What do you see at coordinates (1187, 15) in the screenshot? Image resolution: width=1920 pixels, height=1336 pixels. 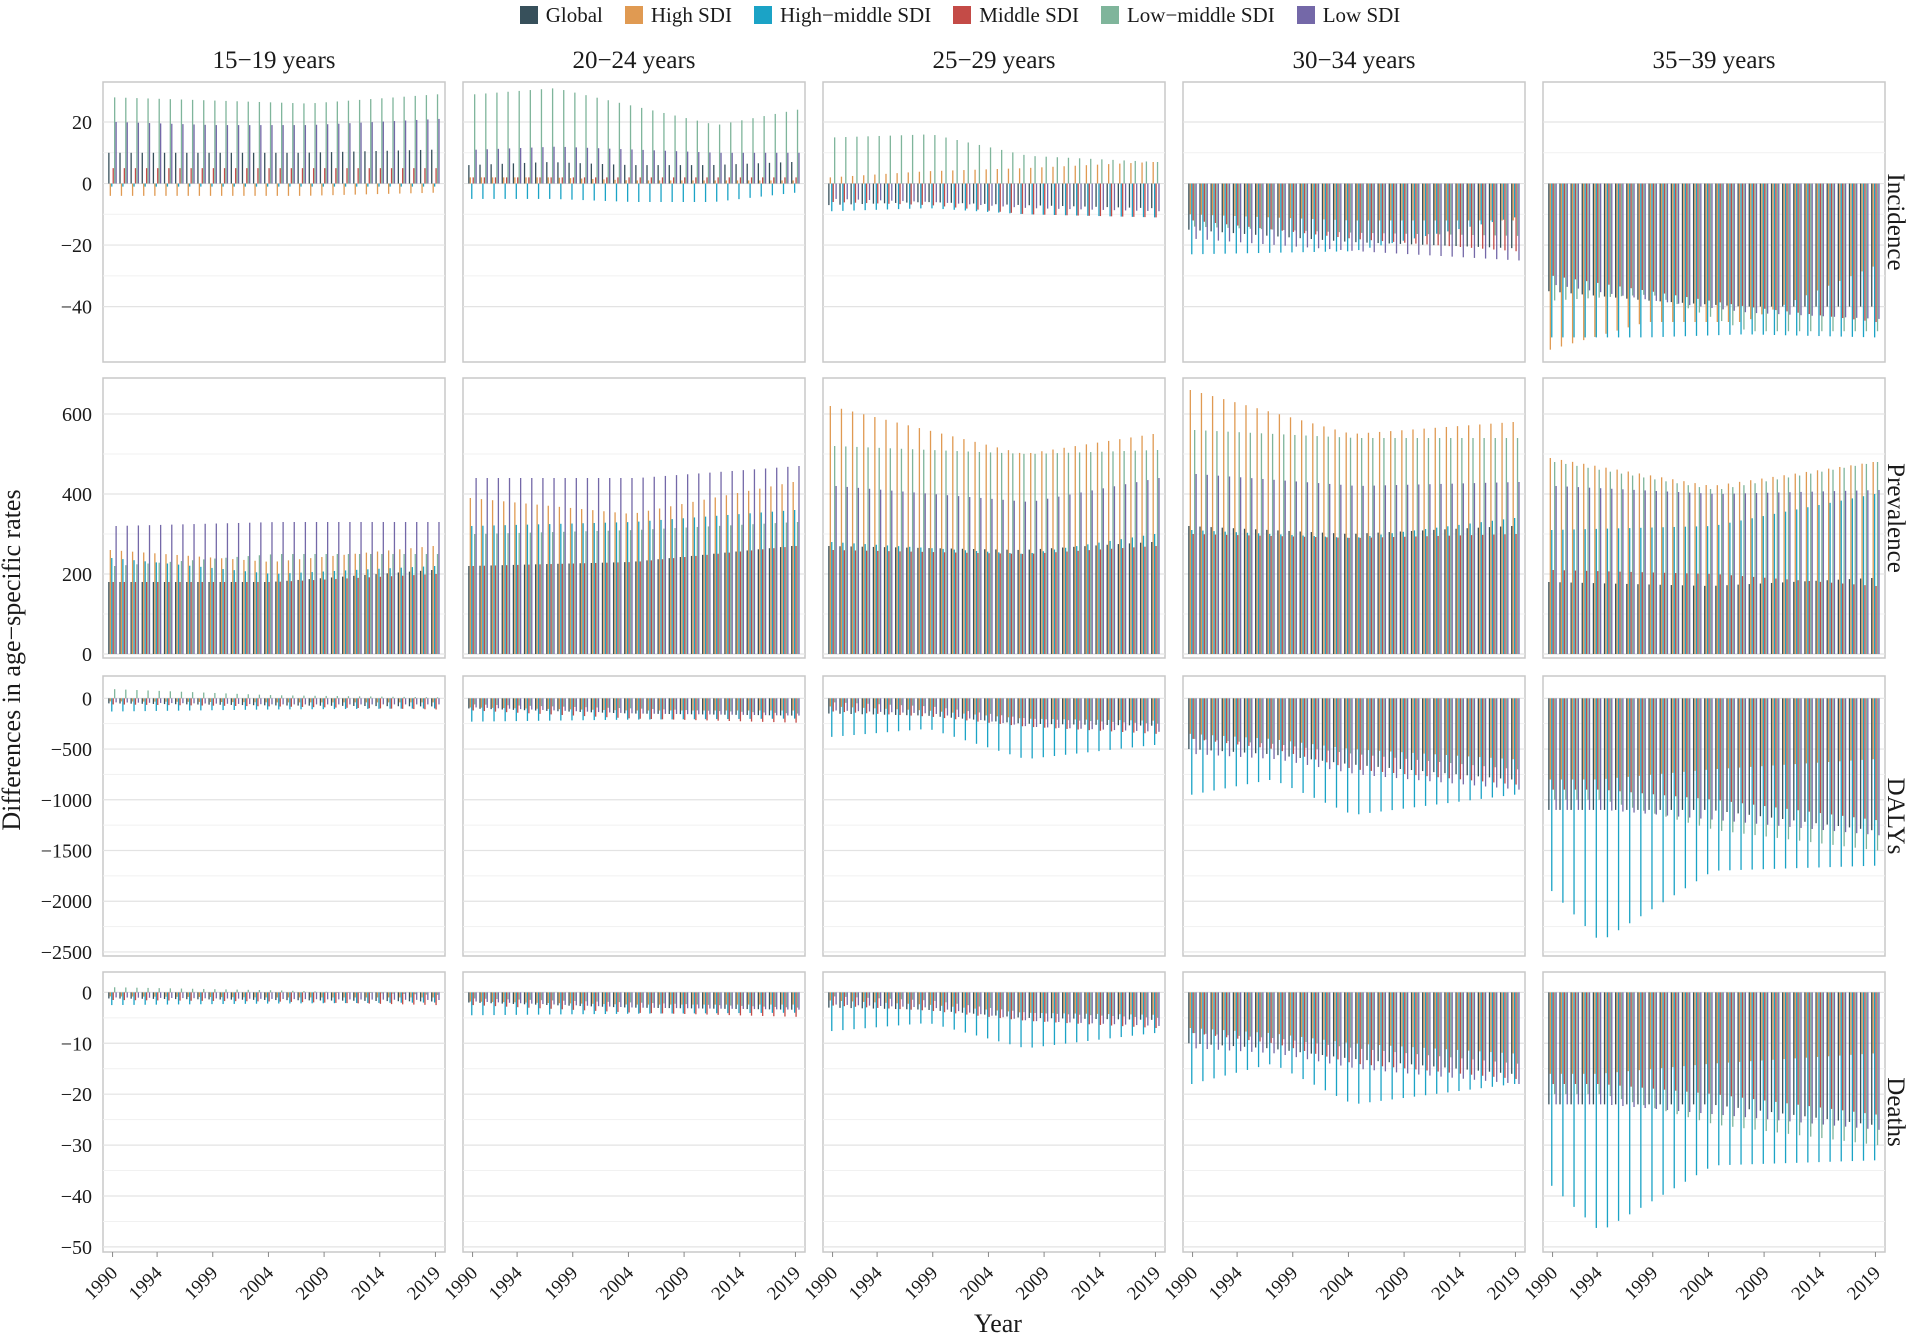 I see `legend-item-low-middle-sdi: Low−middle SDI` at bounding box center [1187, 15].